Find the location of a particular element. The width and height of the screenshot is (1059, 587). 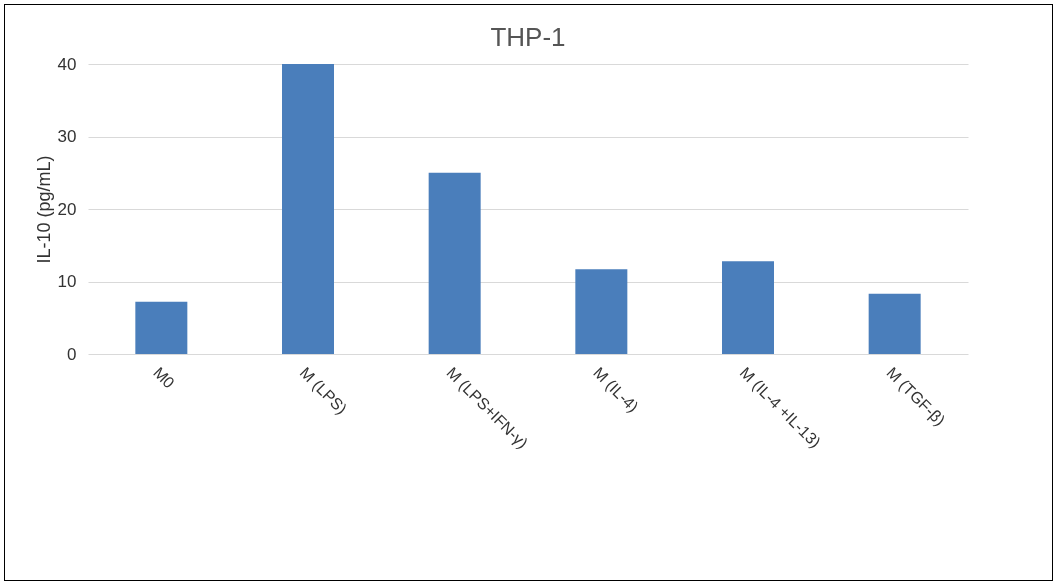

chart-title: THP-1 is located at coordinates (528, 37).